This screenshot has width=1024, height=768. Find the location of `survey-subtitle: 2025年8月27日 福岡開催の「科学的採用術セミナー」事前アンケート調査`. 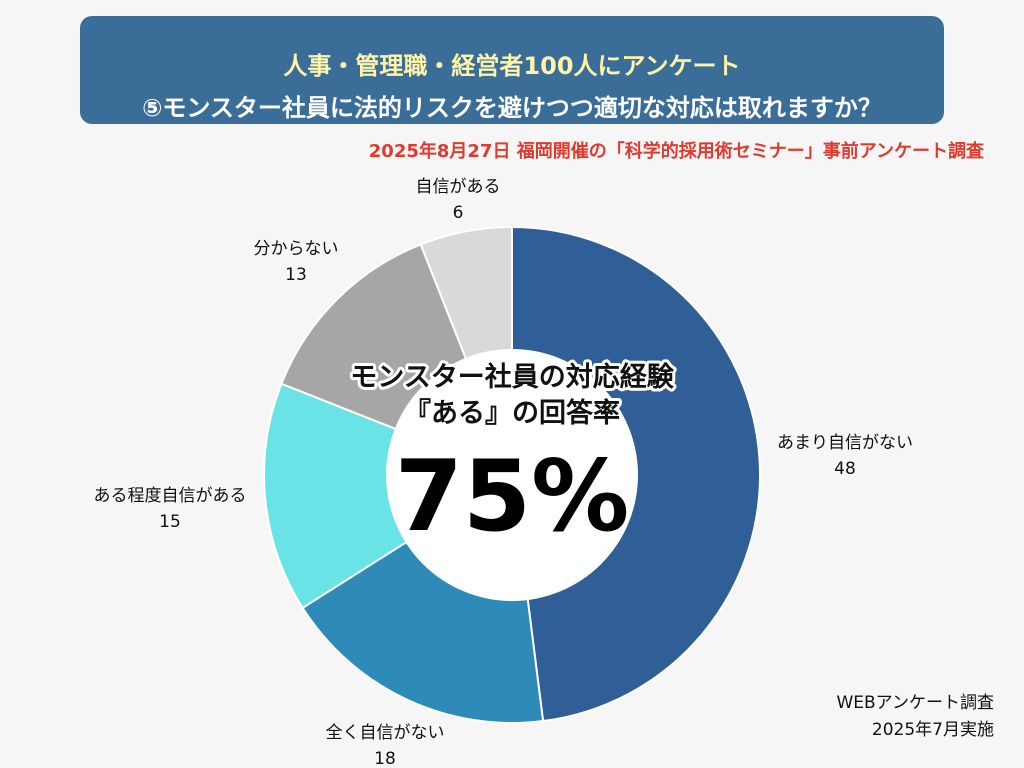

survey-subtitle: 2025年8月27日 福岡開催の「科学的採用術セミナー」事前アンケート調査 is located at coordinates (676, 151).